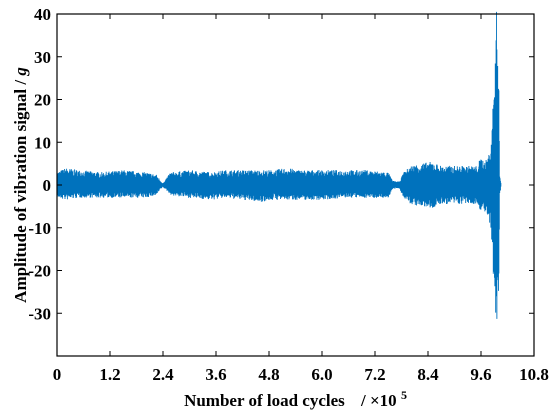  I want to click on x-tick-label: 7.2, so click(374, 374).